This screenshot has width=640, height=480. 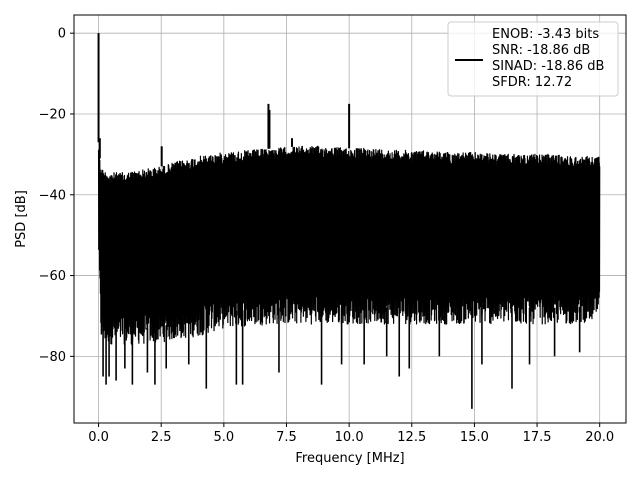 What do you see at coordinates (545, 34) in the screenshot?
I see `legend-text: ENOB: -3.43 bits` at bounding box center [545, 34].